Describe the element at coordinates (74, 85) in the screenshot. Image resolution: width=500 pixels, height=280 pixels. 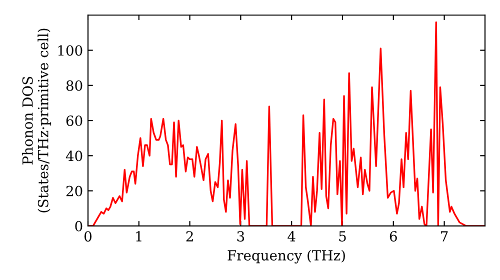
I see `y-tick-label: 80` at that location.